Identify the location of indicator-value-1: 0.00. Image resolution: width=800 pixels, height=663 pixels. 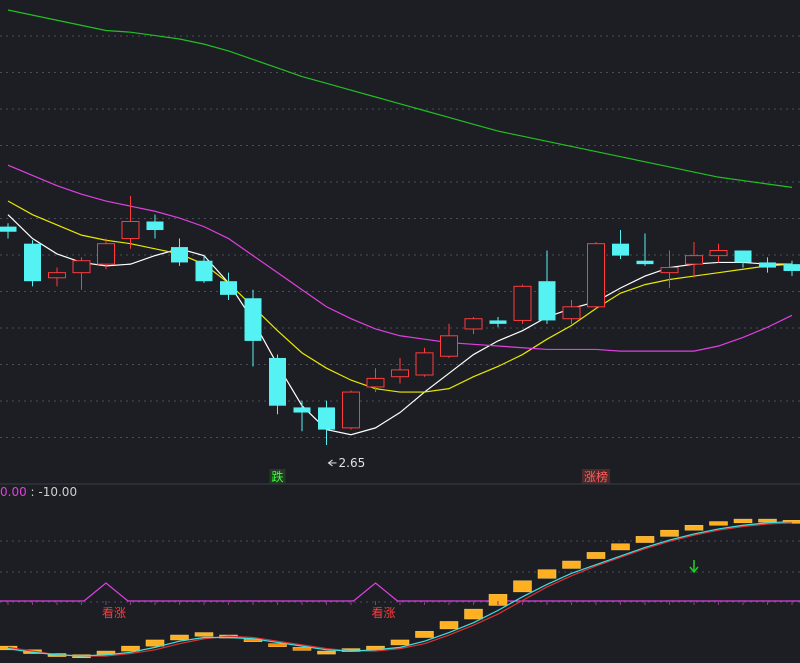
(13, 492).